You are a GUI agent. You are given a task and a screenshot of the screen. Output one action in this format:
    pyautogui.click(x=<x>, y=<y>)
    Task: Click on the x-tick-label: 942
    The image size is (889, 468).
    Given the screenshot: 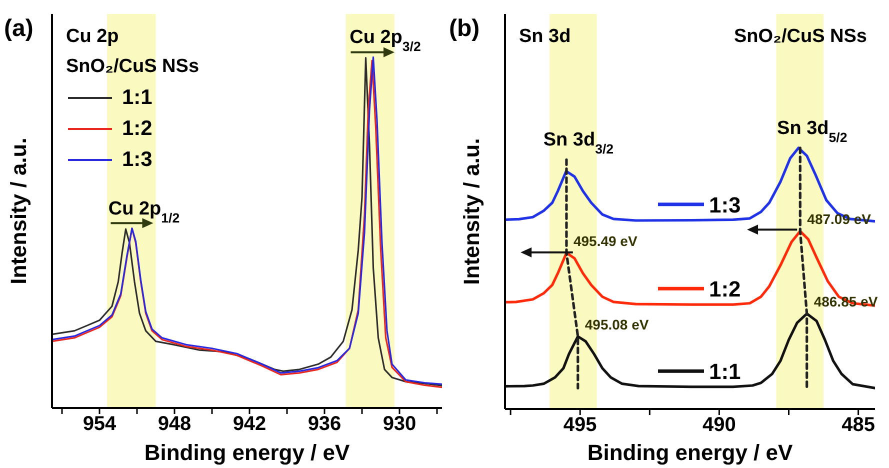 What is the action you would take?
    pyautogui.click(x=249, y=424)
    